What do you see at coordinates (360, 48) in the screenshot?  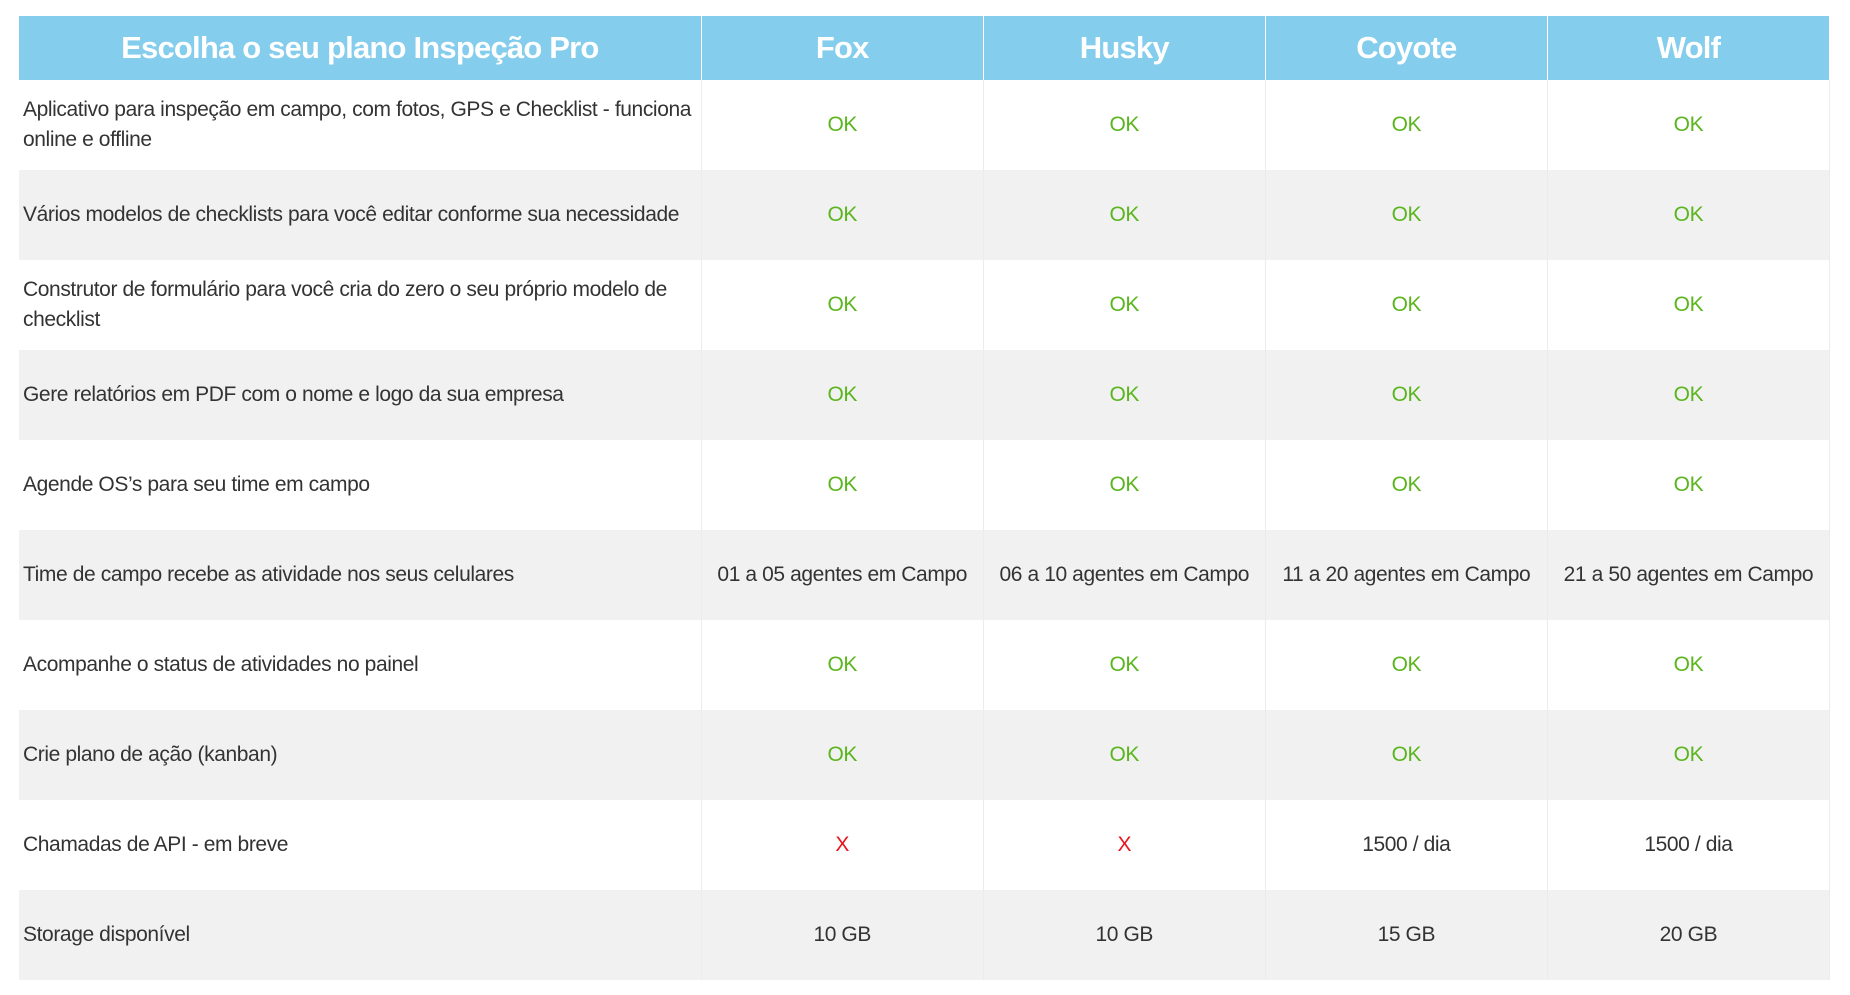 I see `table-title: Escolha o seu plano Inspeção Pro` at bounding box center [360, 48].